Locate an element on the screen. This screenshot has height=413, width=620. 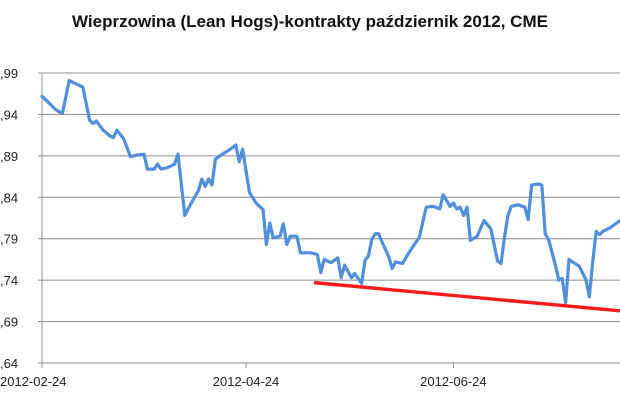
y-tick-label: ,99 is located at coordinates (9, 73).